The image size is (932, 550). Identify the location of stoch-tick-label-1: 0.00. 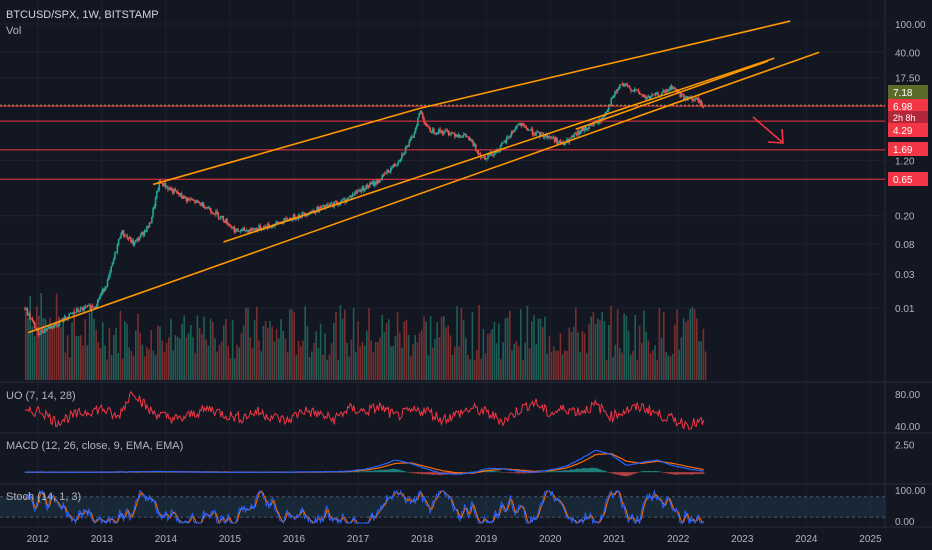
(905, 522).